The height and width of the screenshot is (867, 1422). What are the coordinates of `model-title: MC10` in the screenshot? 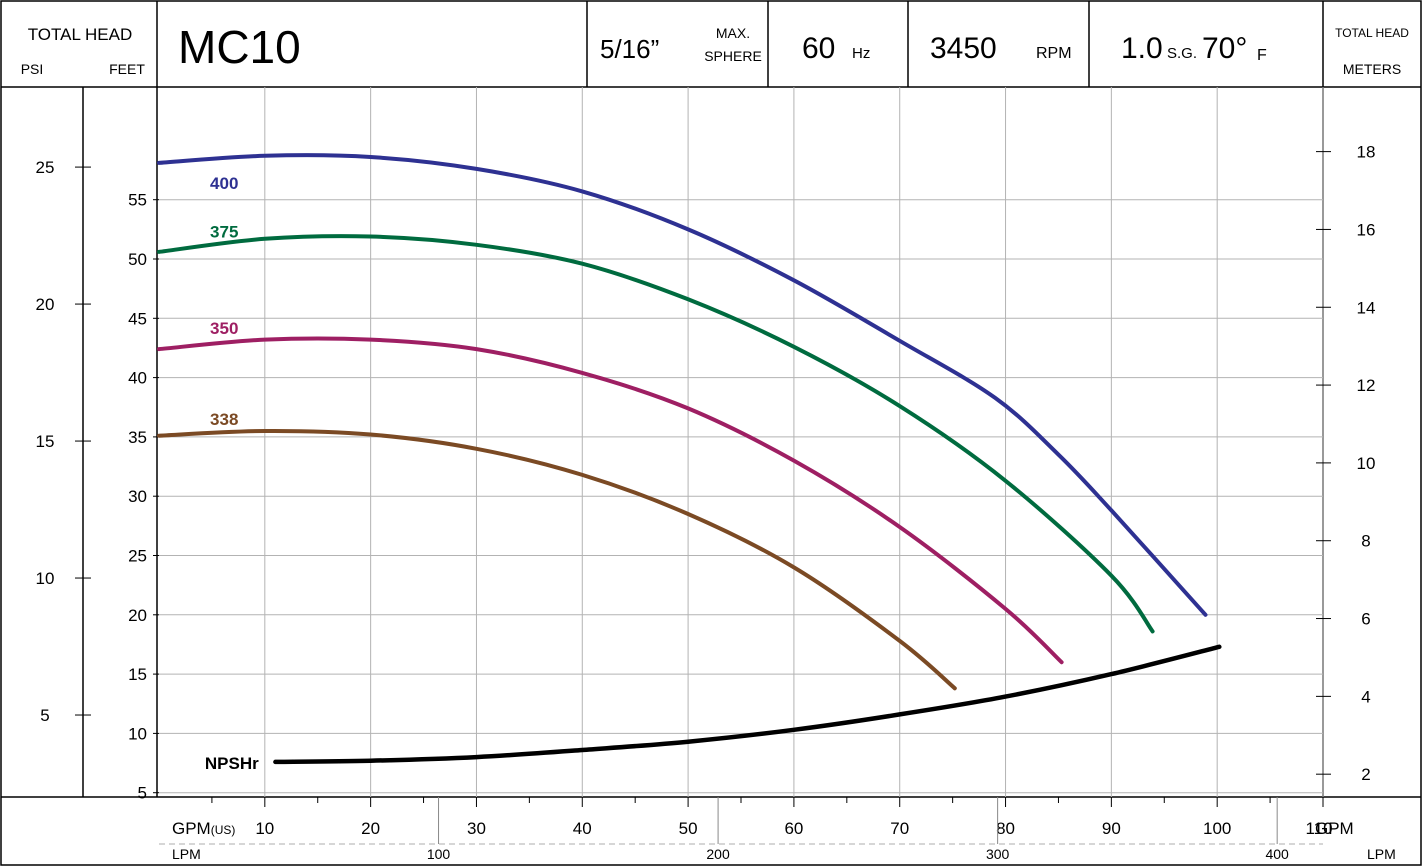 It's located at (239, 47).